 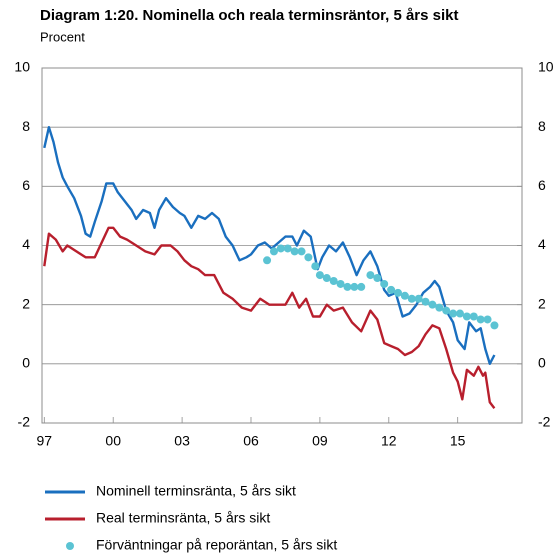 What do you see at coordinates (458, 441) in the screenshot?
I see `x-tick-label: 15` at bounding box center [458, 441].